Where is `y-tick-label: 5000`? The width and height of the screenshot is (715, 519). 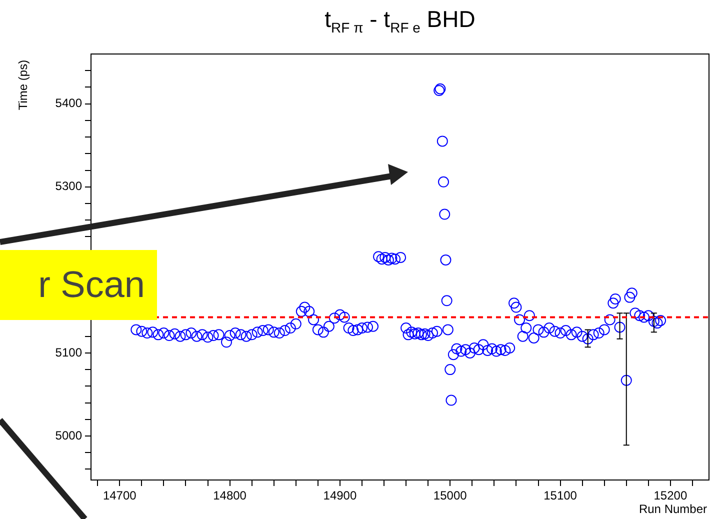
y-tick-label: 5000 is located at coordinates (68, 435).